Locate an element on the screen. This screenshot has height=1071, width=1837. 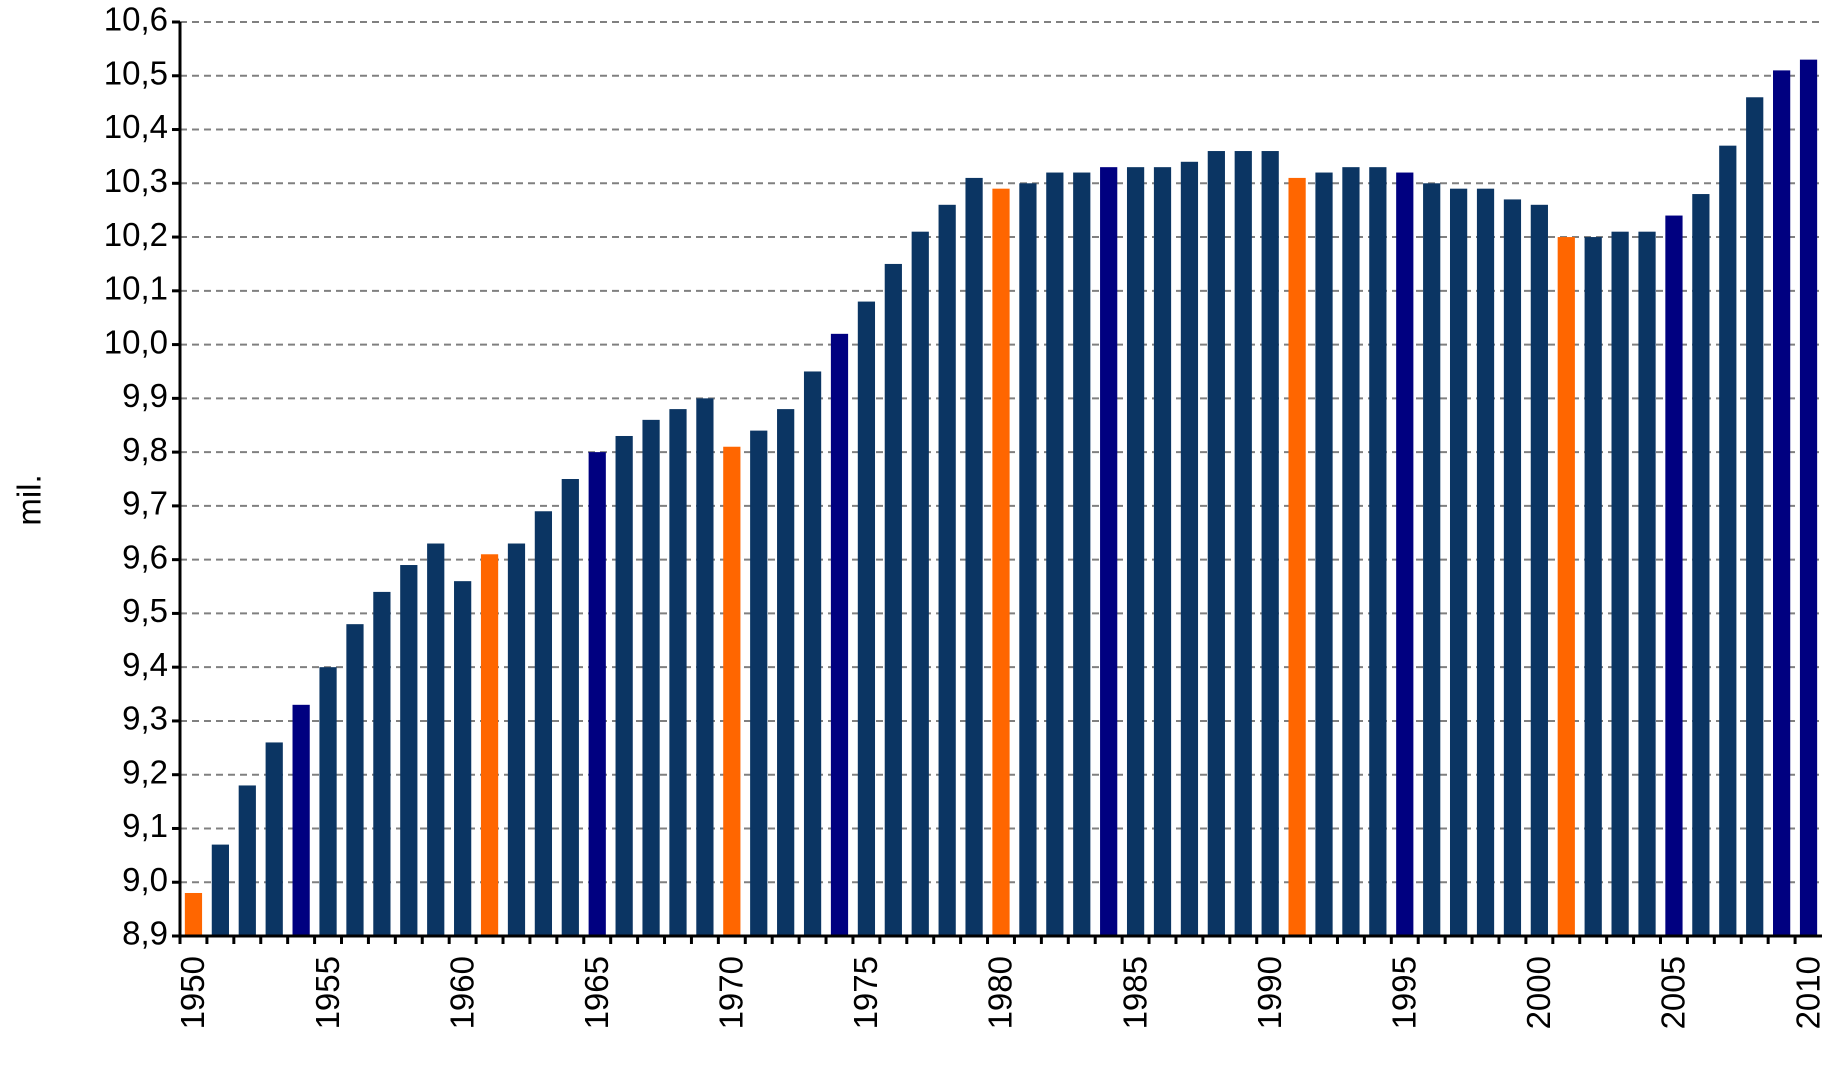
y-tick-label: 9,0 is located at coordinates (145, 879).